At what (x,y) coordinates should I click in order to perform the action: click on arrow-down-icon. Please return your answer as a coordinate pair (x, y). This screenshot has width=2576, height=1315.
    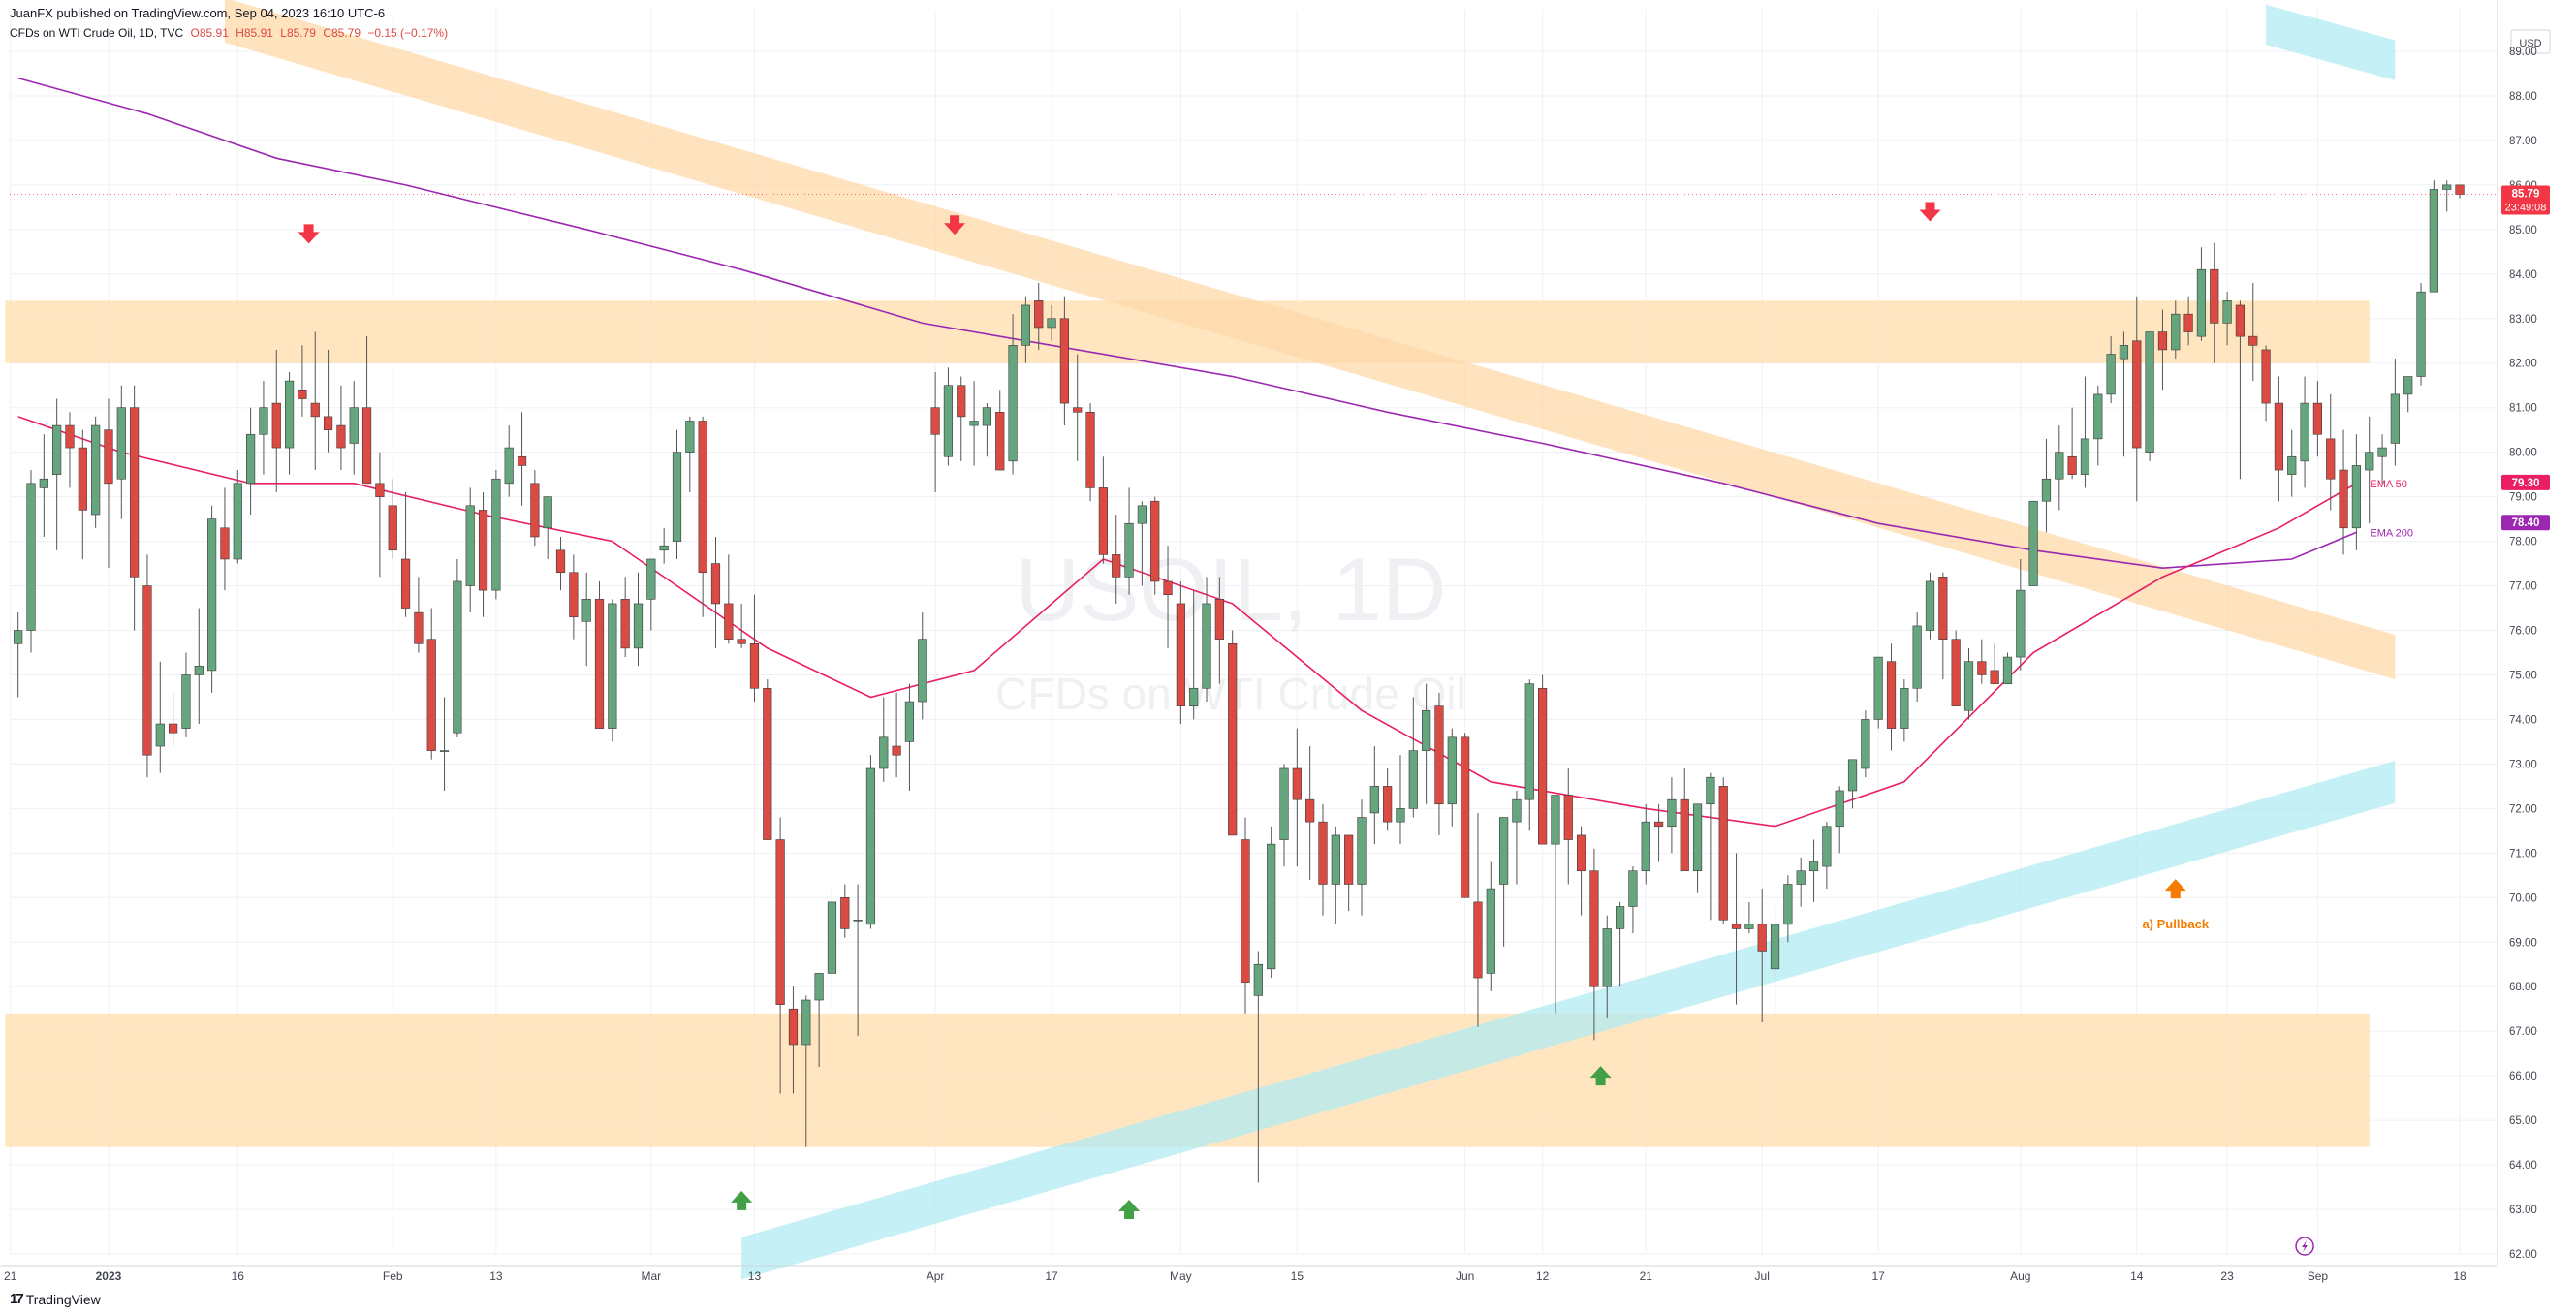
    Looking at the image, I should click on (955, 225).